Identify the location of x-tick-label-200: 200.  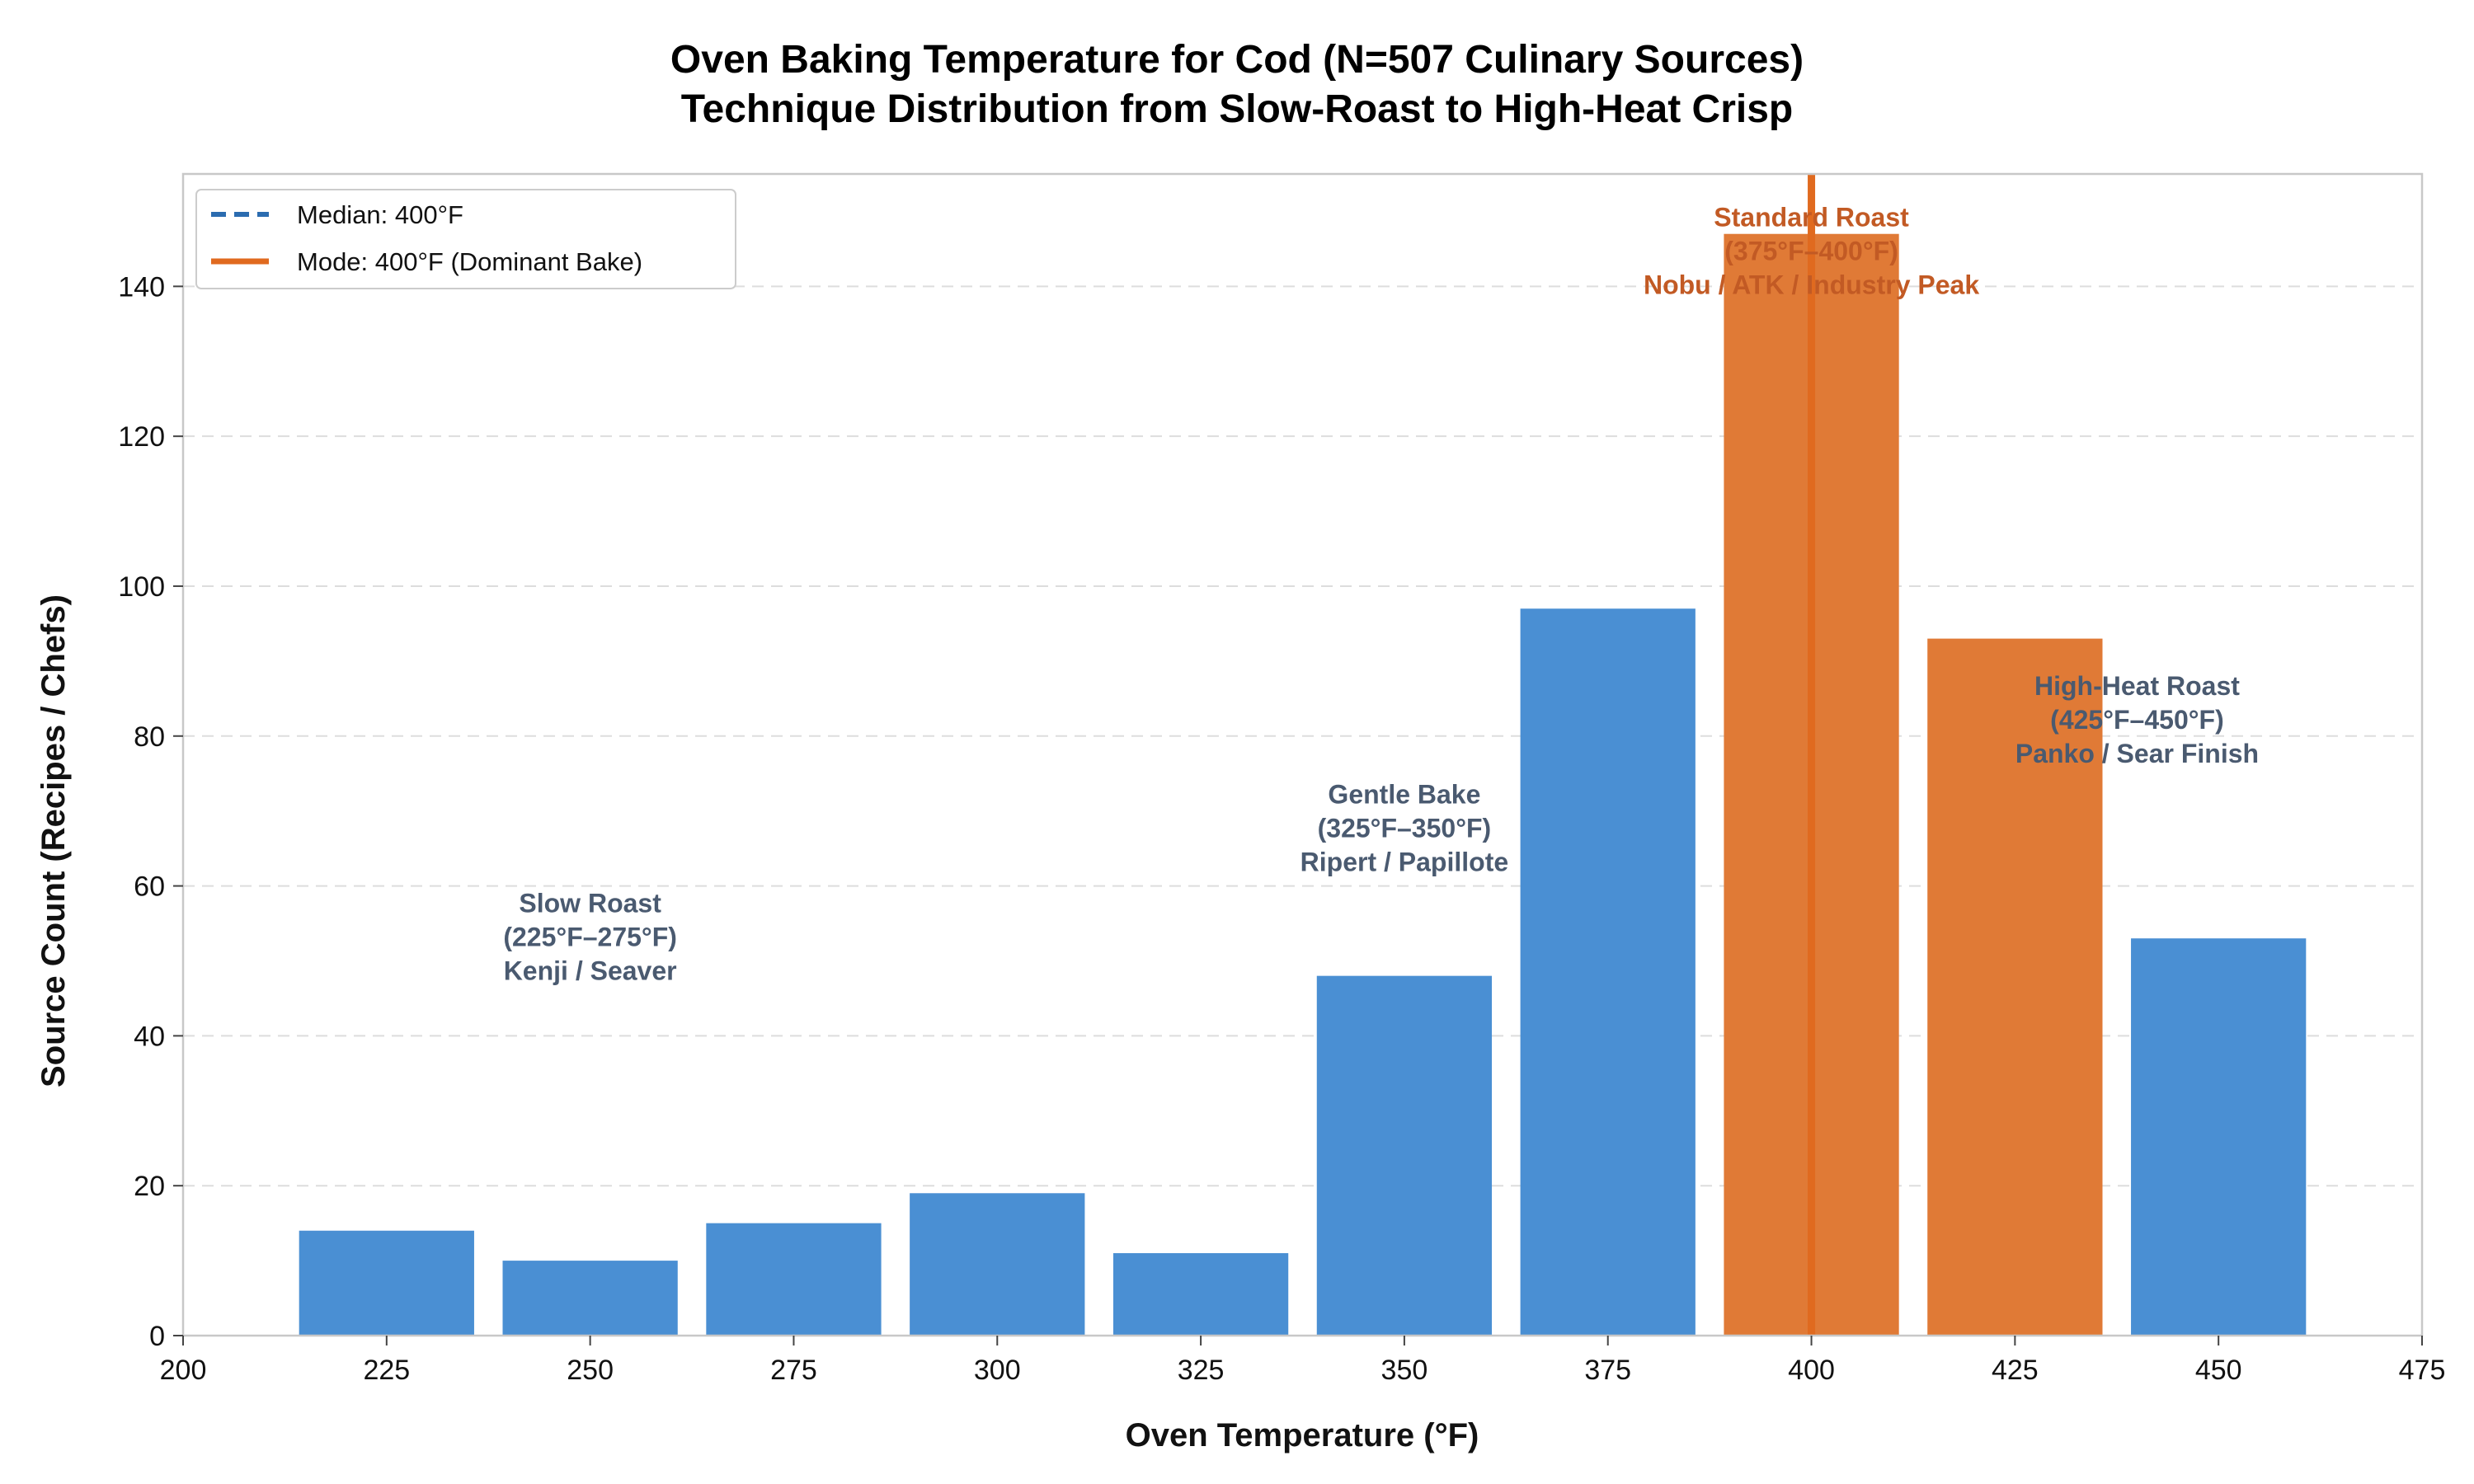
(183, 1370).